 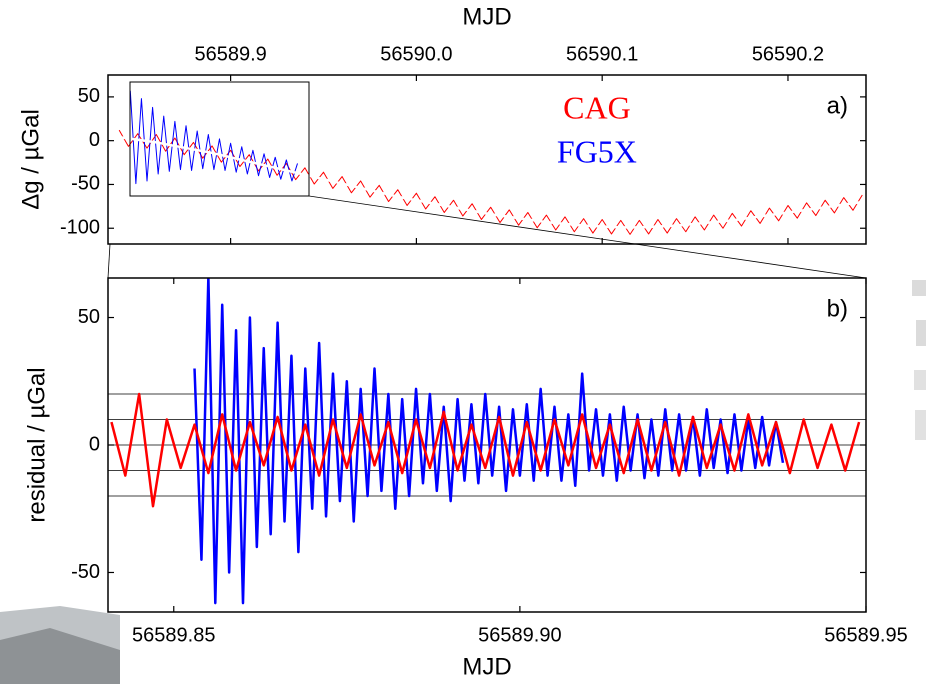 I want to click on x-tick-label: 56590.1, so click(x=602, y=54).